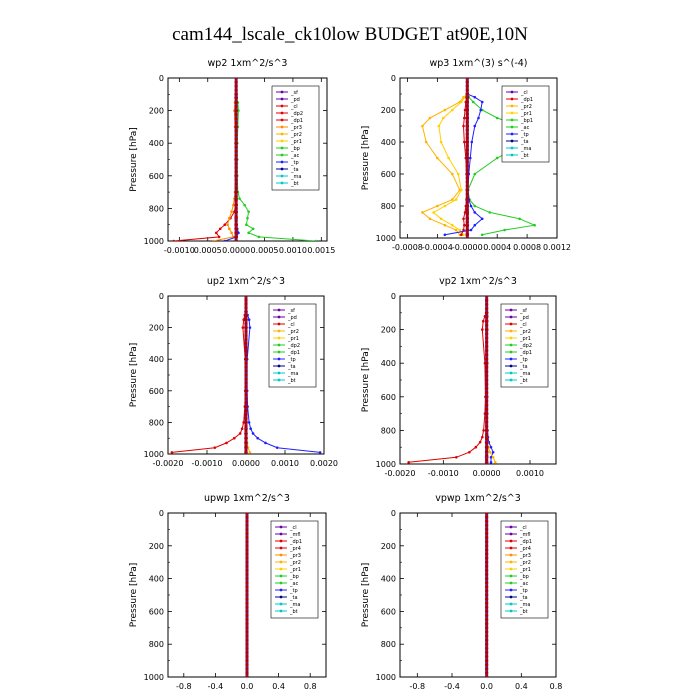  I want to click on x-tick-label: 0.0005, so click(265, 250).